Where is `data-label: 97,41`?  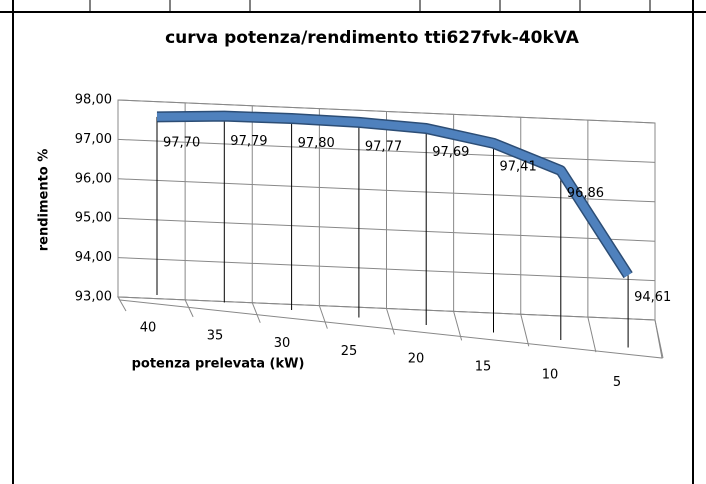 data-label: 97,41 is located at coordinates (518, 166).